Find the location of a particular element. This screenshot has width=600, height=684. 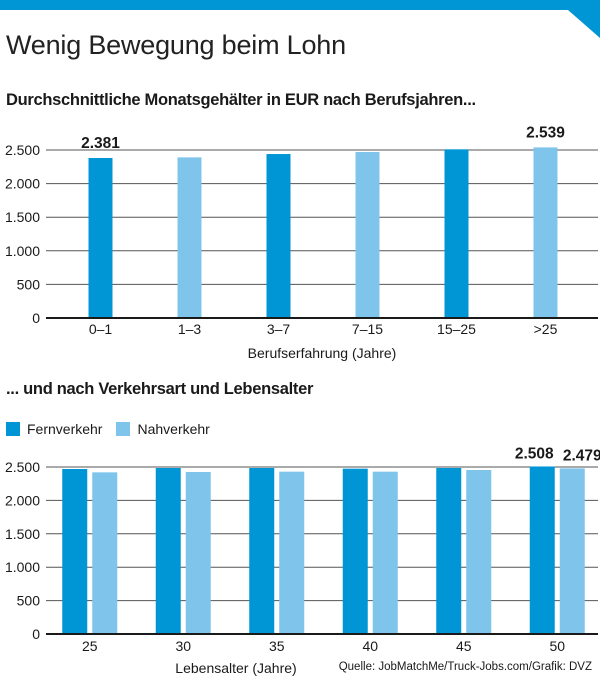

x-tick-label: 3–7 is located at coordinates (279, 329).